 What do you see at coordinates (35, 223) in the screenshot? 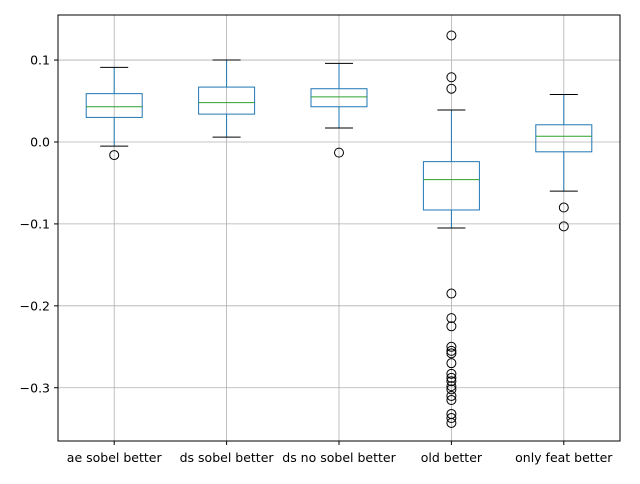
I see `y-tick-label: −0.1` at bounding box center [35, 223].